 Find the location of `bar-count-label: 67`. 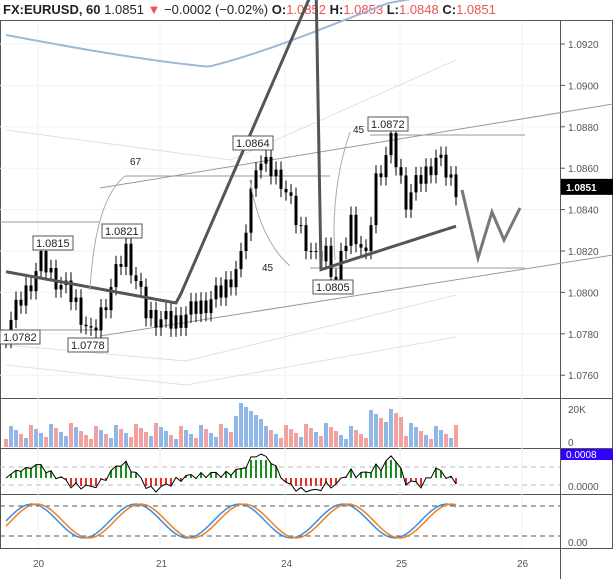

bar-count-label: 67 is located at coordinates (136, 162).